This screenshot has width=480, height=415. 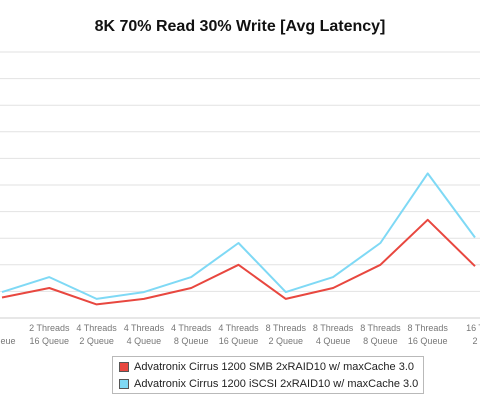 What do you see at coordinates (8, 341) in the screenshot?
I see `x-tick-label-line2: Queue` at bounding box center [8, 341].